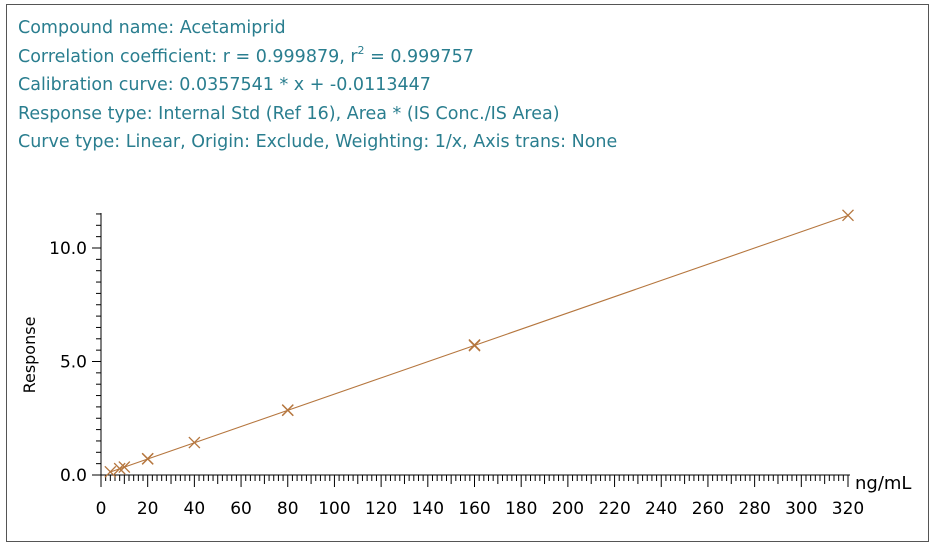  Describe the element at coordinates (101, 509) in the screenshot. I see `x-tick-label: 0` at that location.